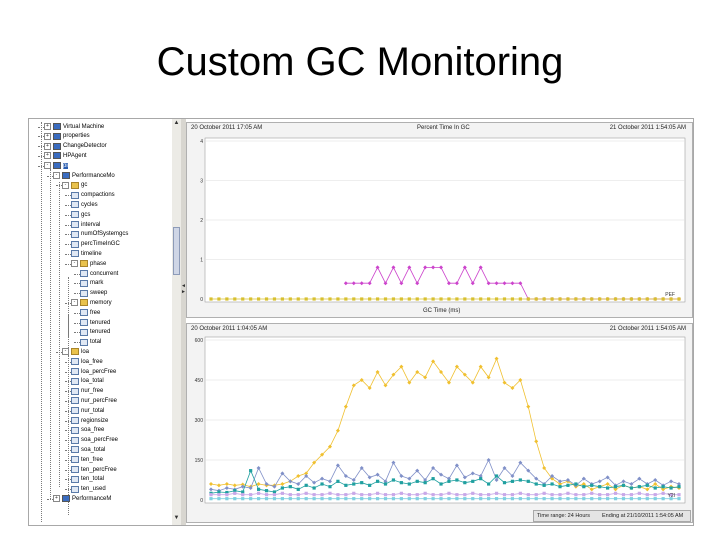  I want to click on tree-item: mark, so click(91, 283).